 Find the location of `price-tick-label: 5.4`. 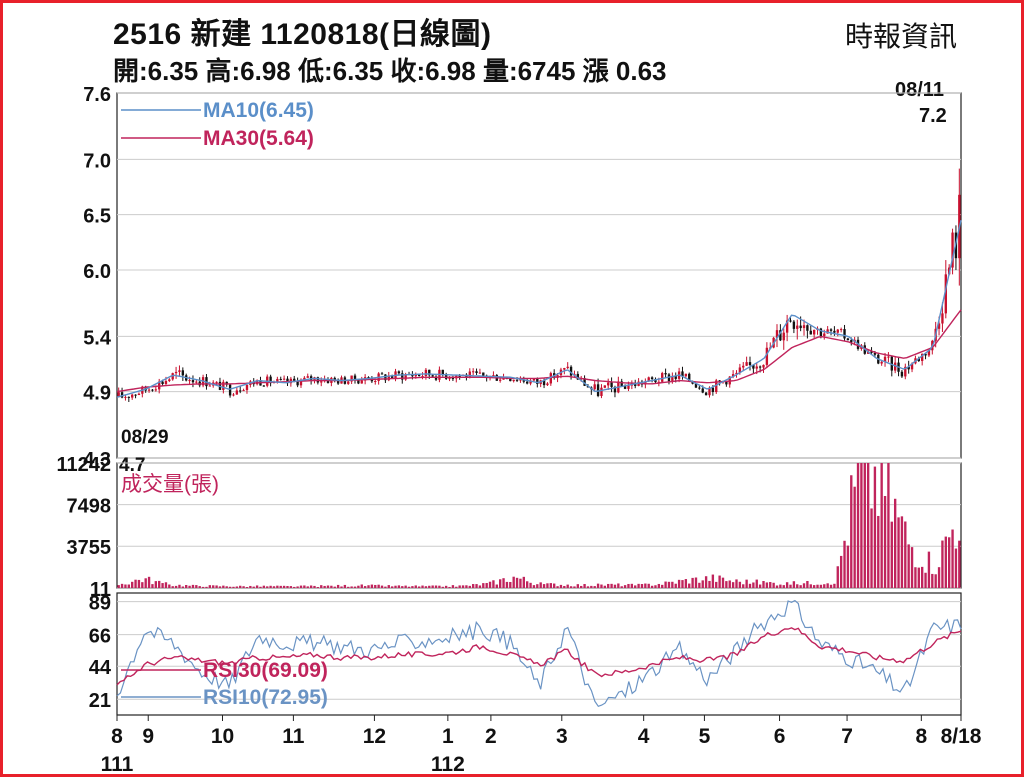

price-tick-label: 5.4 is located at coordinates (97, 338).